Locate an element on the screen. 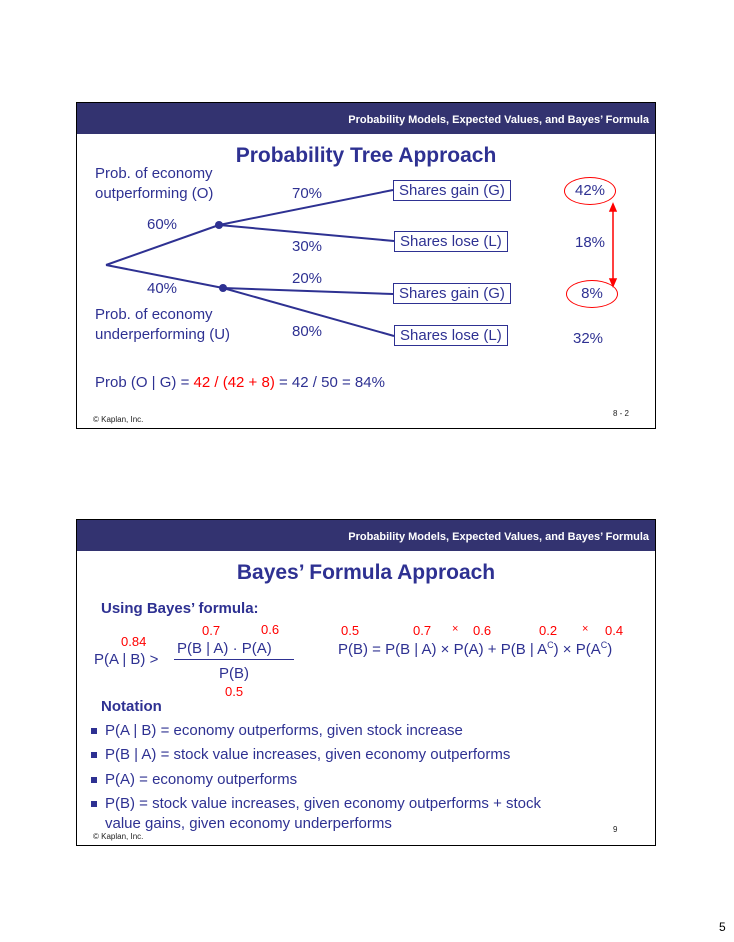 The height and width of the screenshot is (942, 734). prob-u: 40% is located at coordinates (162, 288).